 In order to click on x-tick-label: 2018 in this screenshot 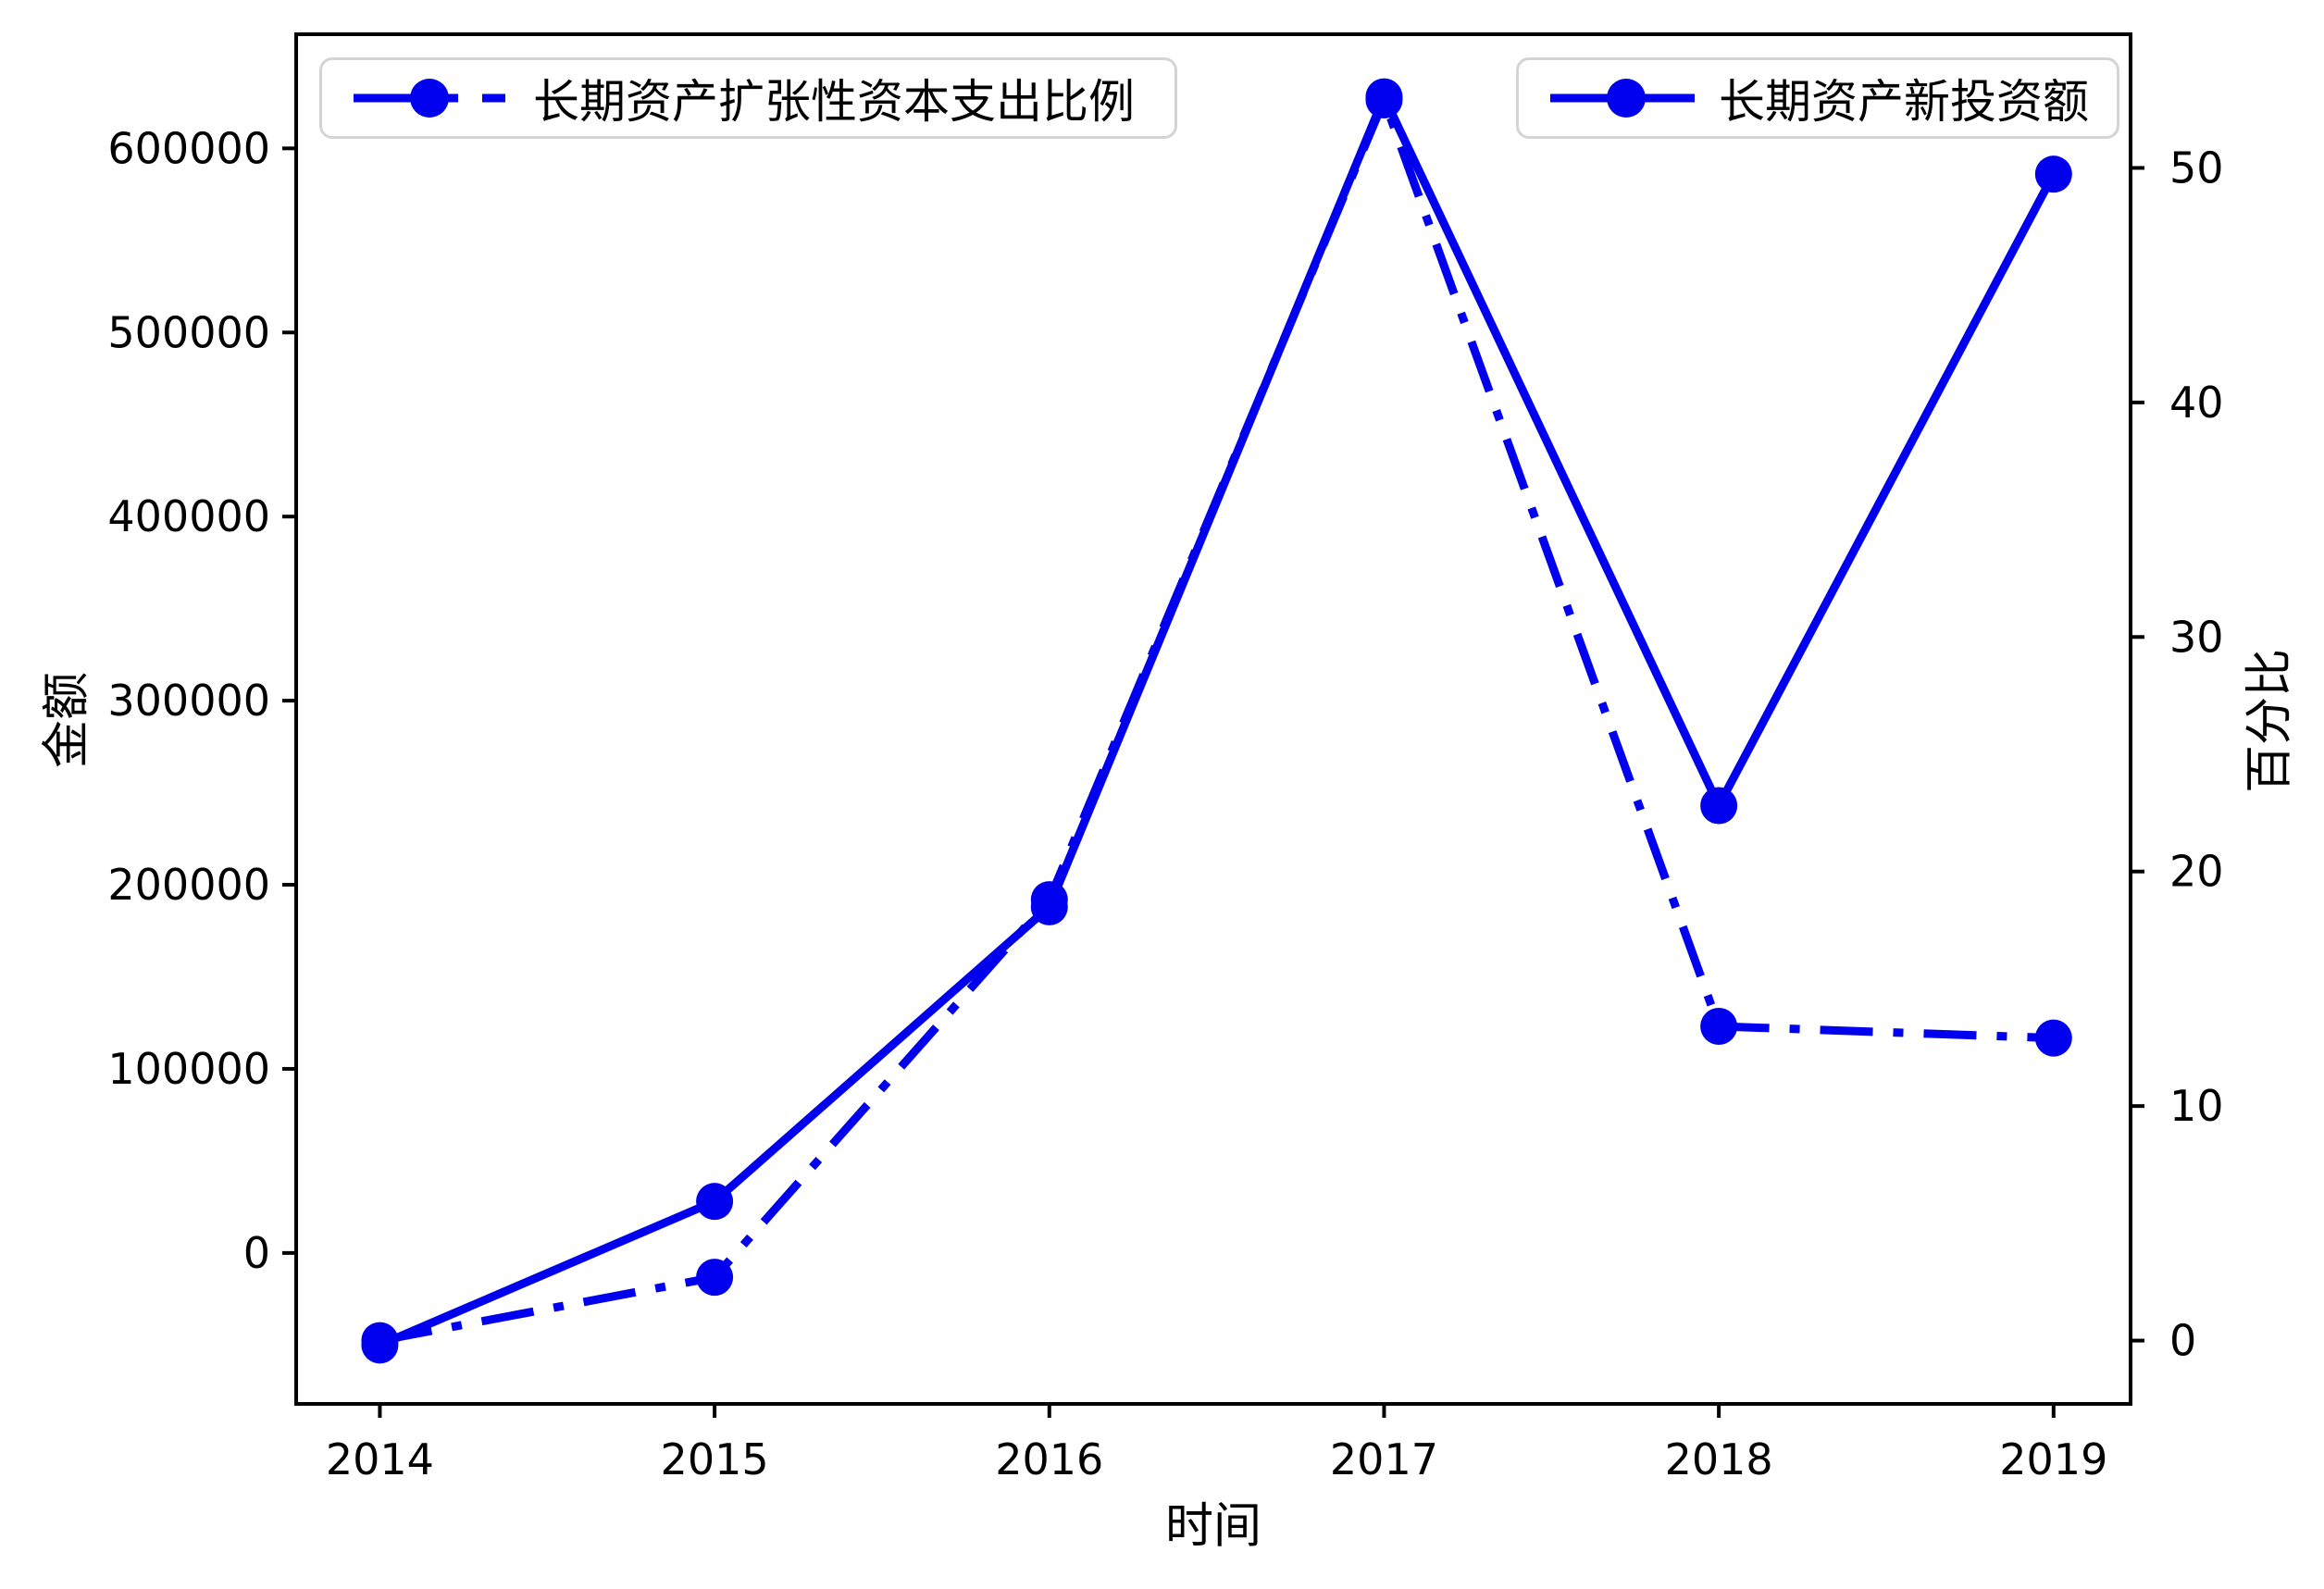, I will do `click(1719, 1459)`.